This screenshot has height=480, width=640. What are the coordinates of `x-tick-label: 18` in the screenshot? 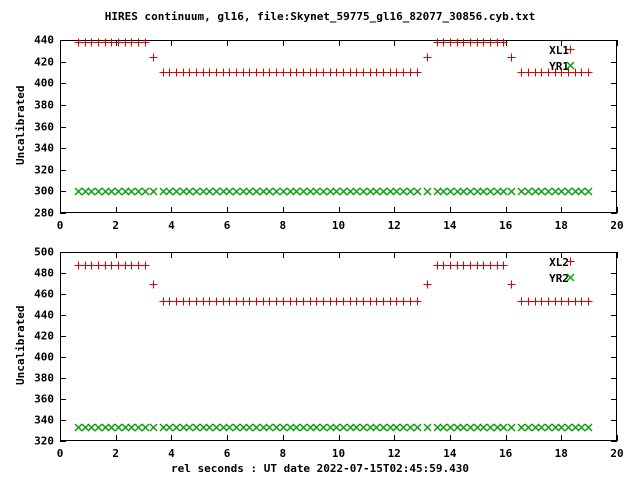 It's located at (561, 225).